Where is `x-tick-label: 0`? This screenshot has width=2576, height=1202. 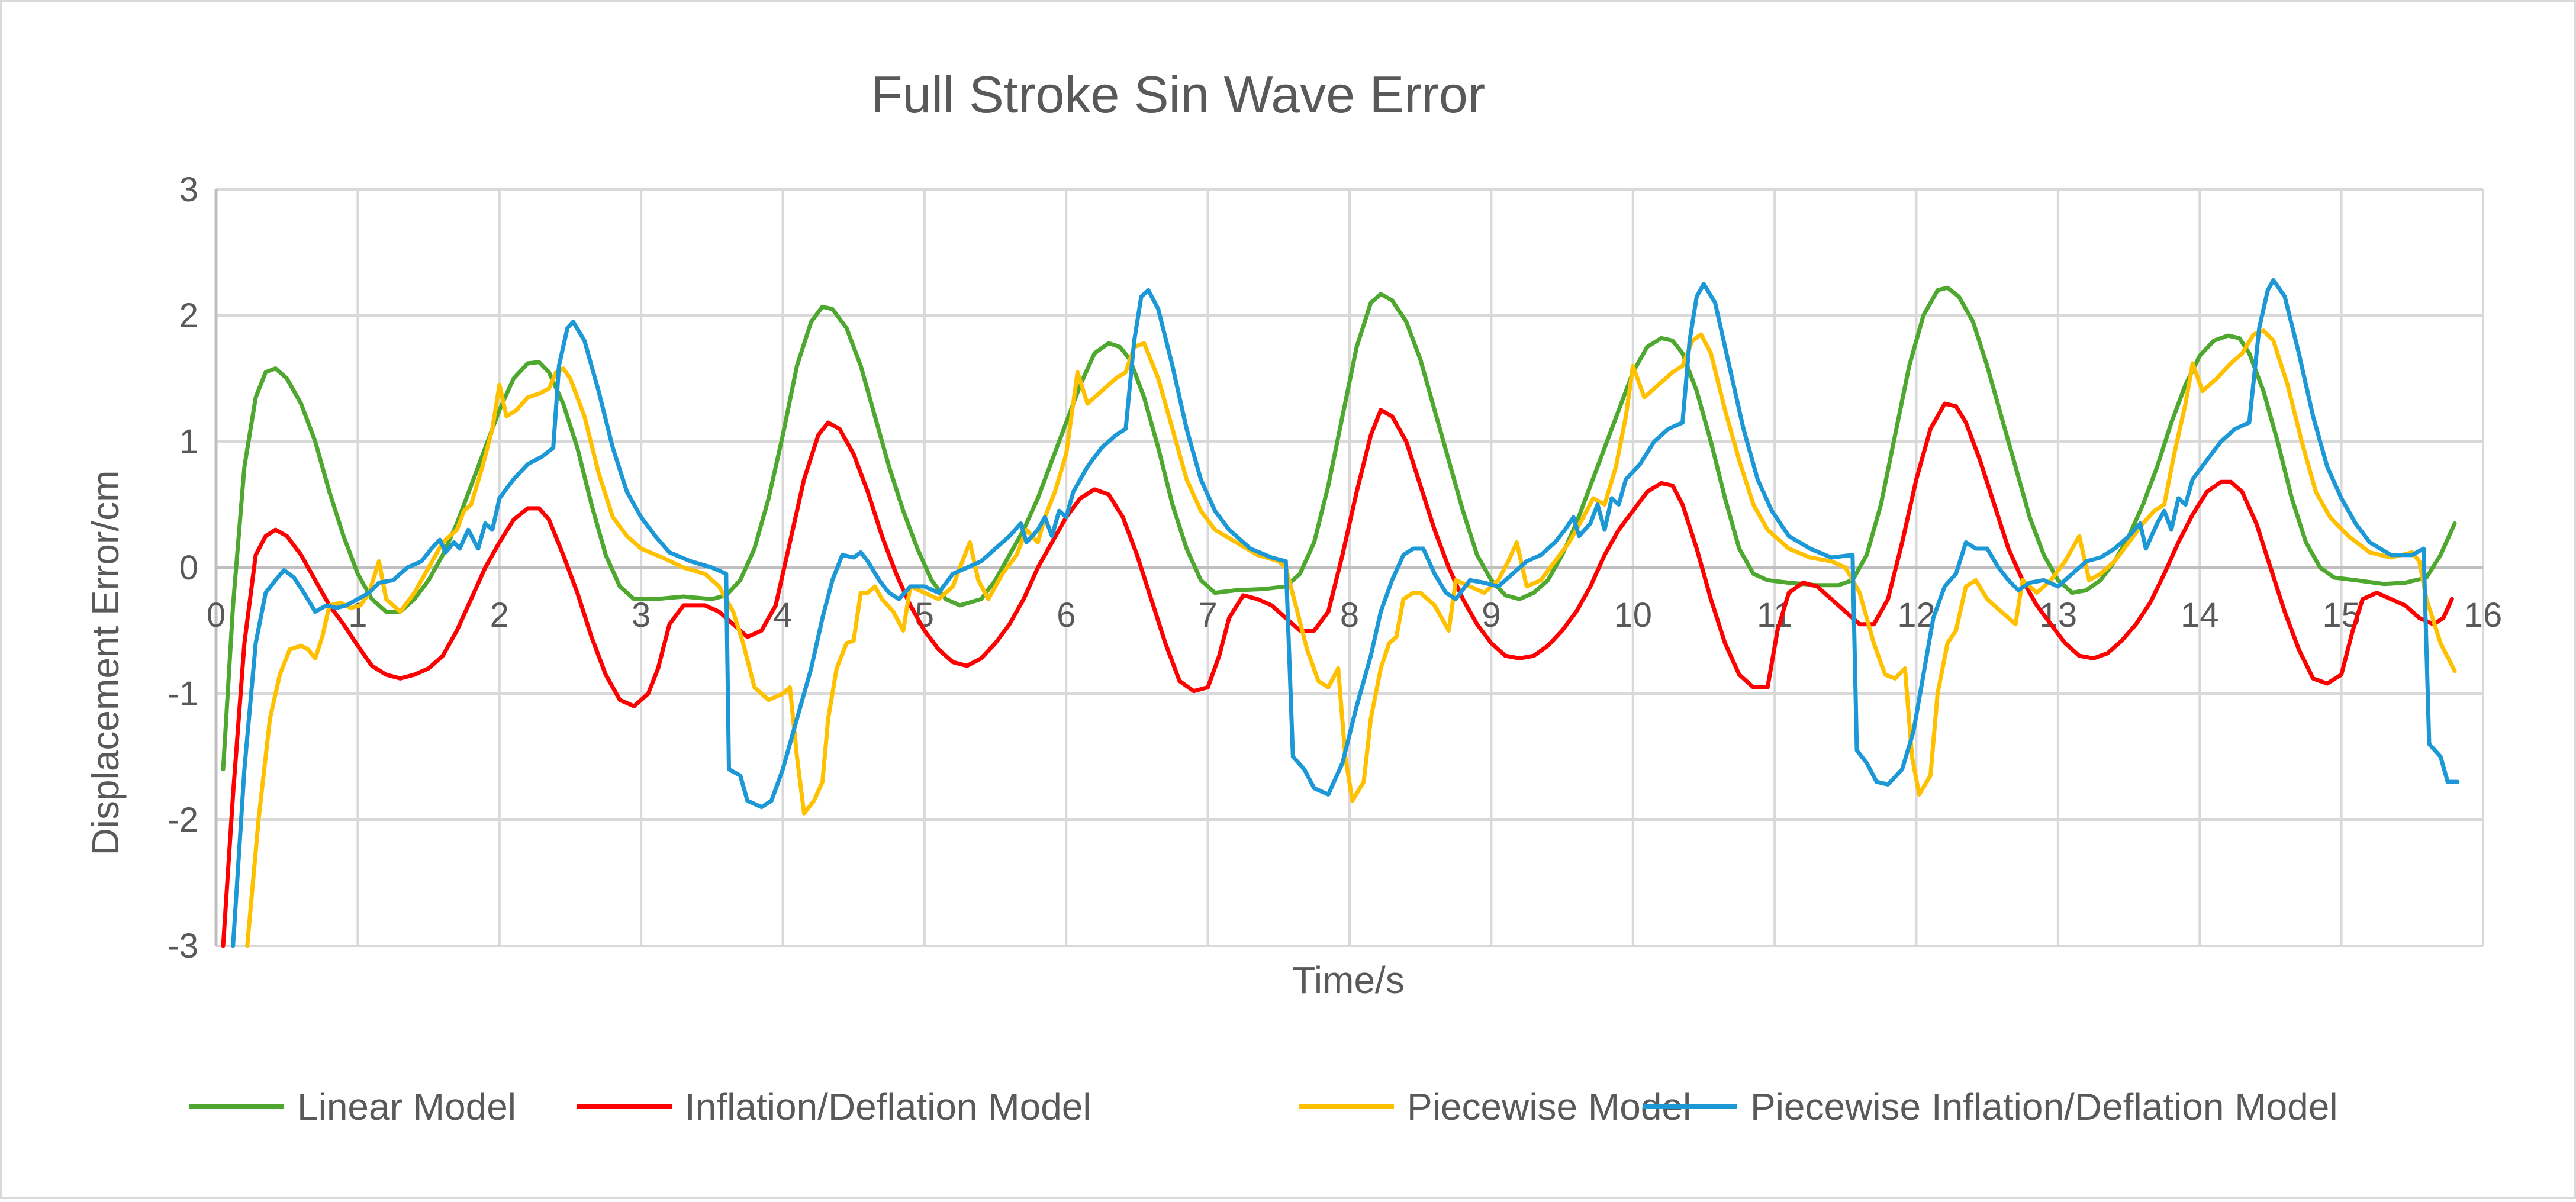 x-tick-label: 0 is located at coordinates (217, 615).